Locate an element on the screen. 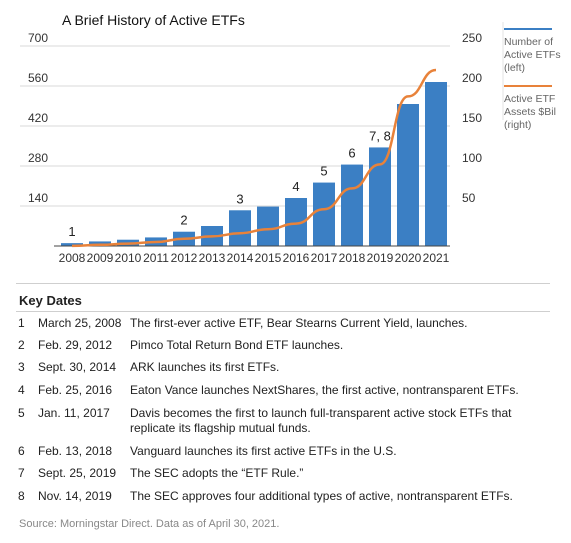 Image resolution: width=571 pixels, height=543 pixels. event-marker-label: 3 is located at coordinates (239, 198).